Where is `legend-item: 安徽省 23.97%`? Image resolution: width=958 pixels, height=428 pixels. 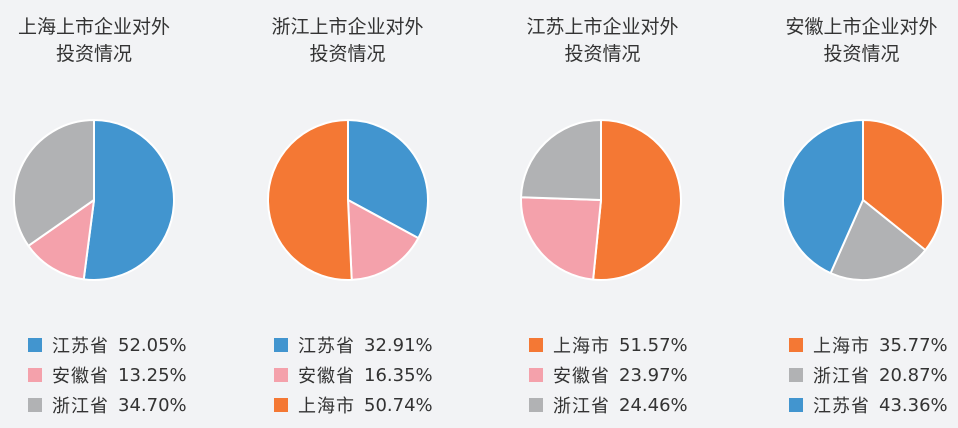 legend-item: 安徽省 23.97% is located at coordinates (608, 375).